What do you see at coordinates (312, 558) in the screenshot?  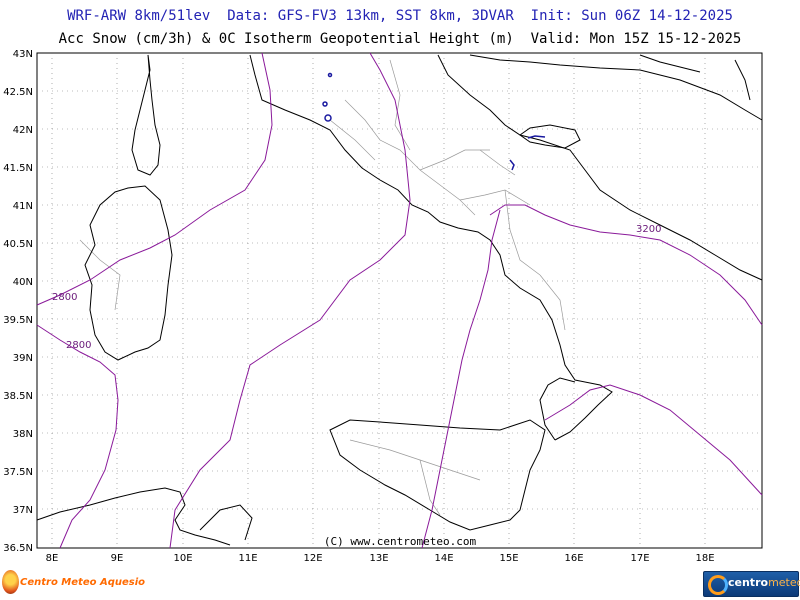 I see `lon-label: 12E` at bounding box center [312, 558].